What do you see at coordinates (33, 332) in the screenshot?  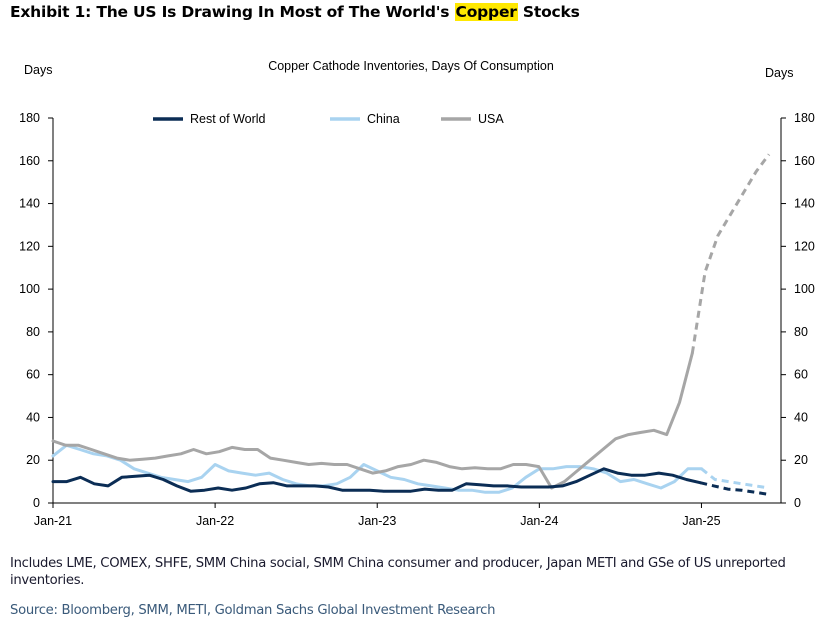 I see `y-tick-label-left: 80` at bounding box center [33, 332].